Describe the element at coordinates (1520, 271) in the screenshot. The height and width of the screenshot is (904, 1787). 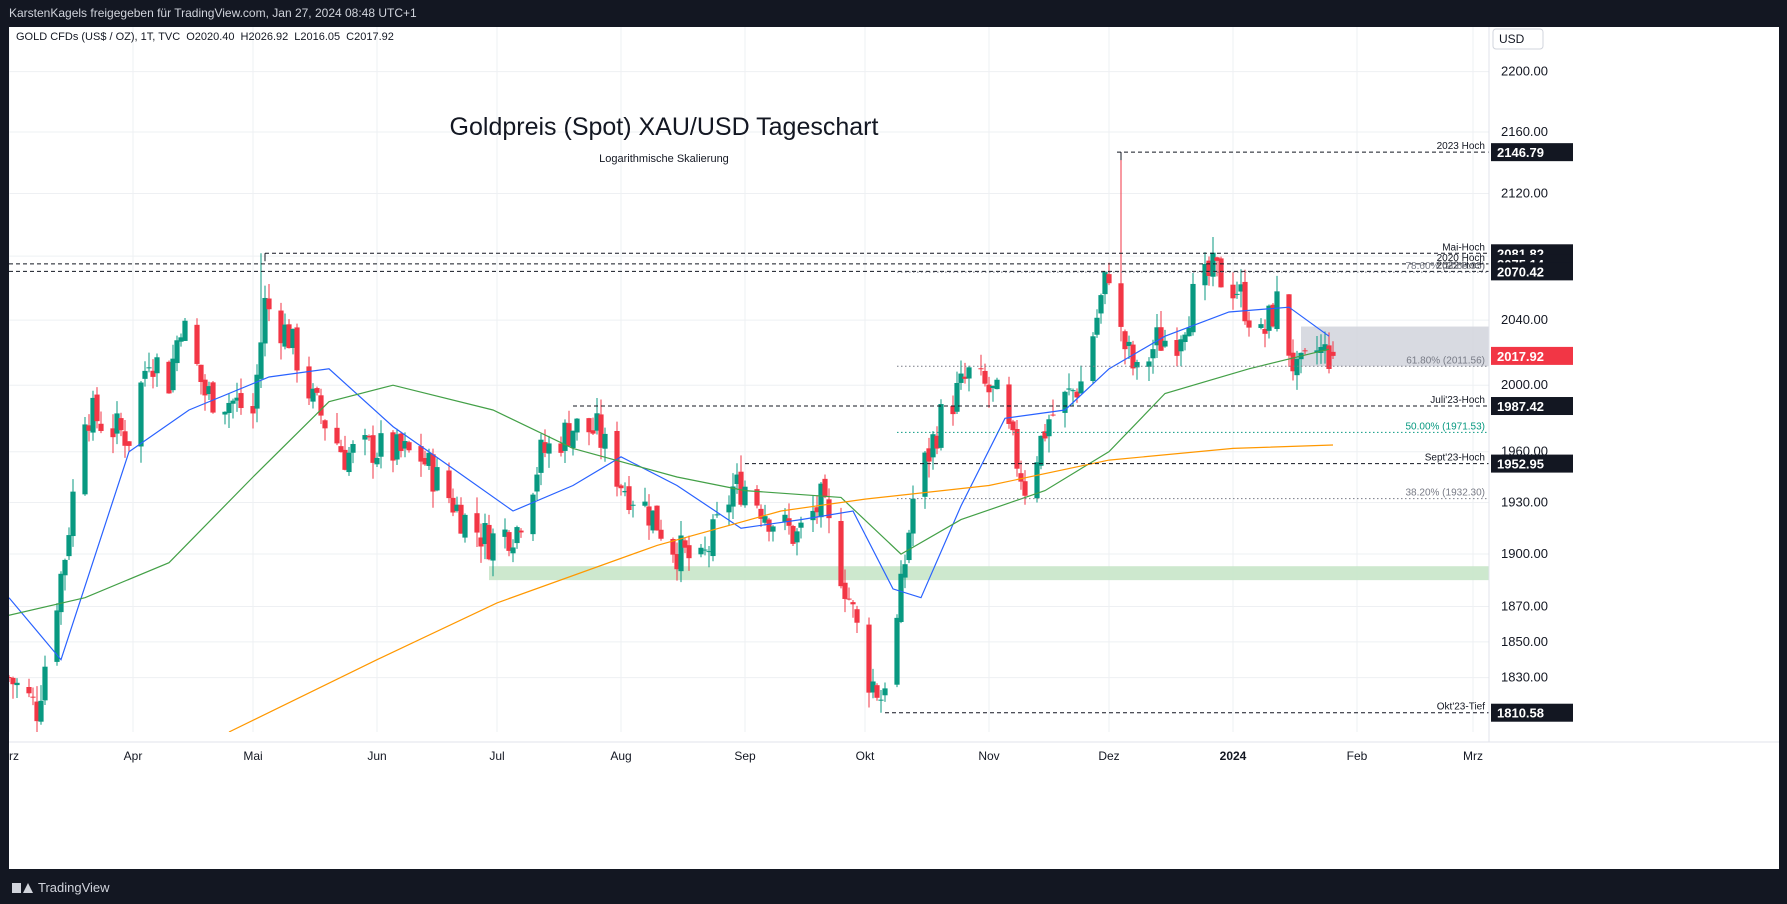
I see `level-axis-label: 2070.42` at that location.